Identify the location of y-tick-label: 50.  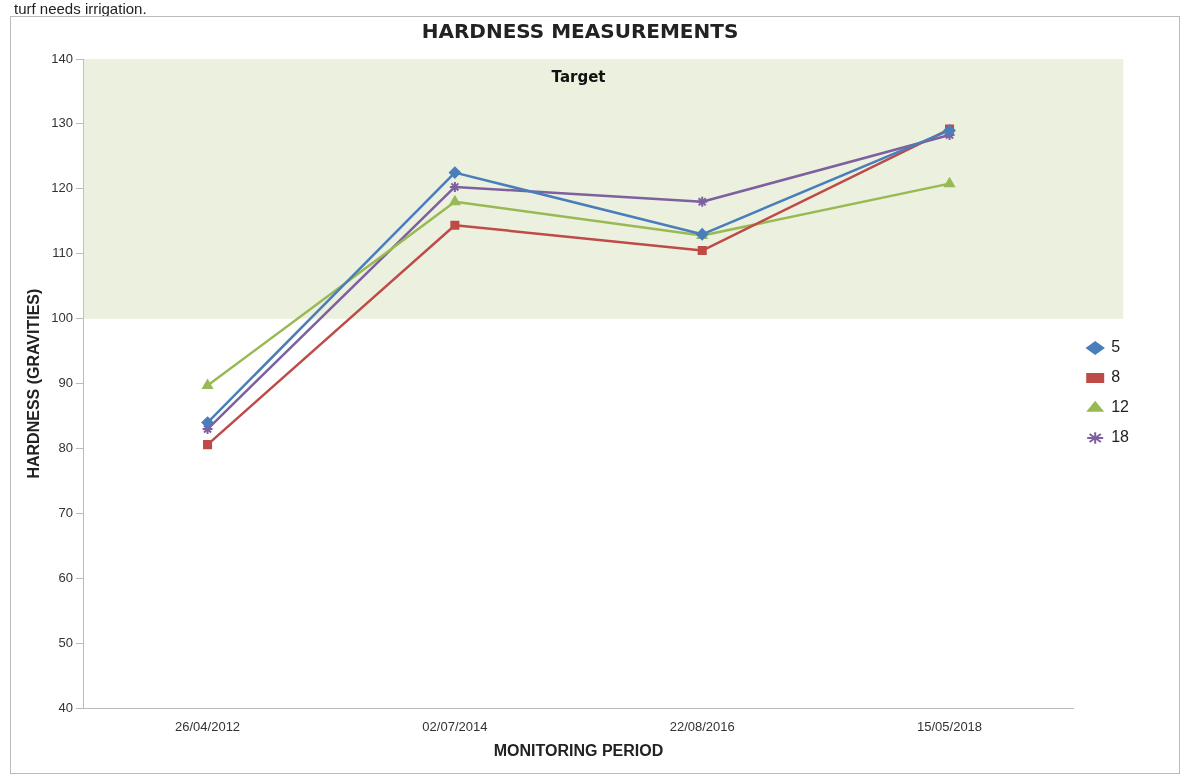
(65, 642).